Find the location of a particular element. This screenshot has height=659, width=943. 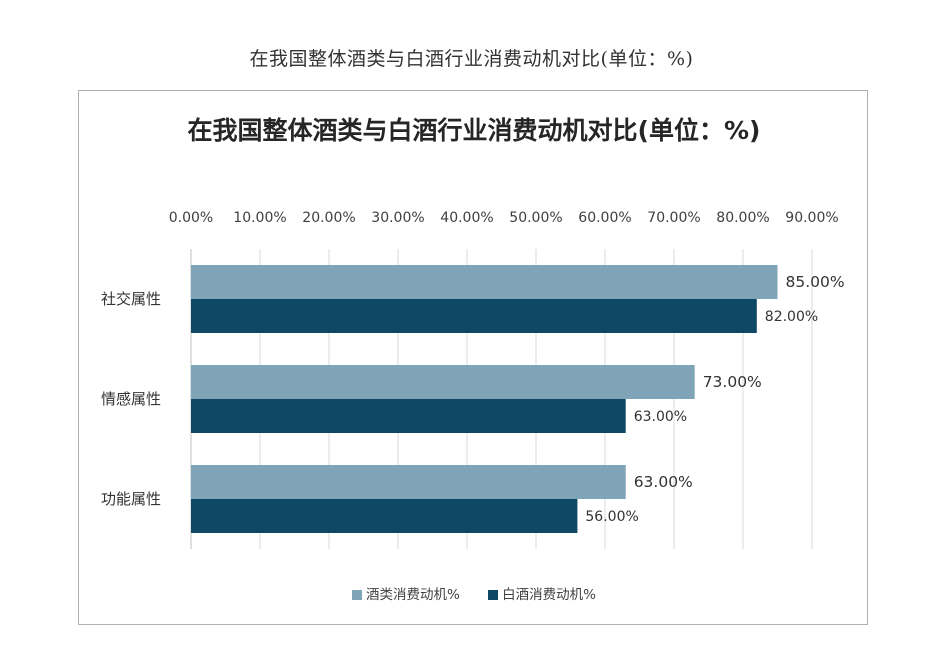

data-label: 73.00% is located at coordinates (732, 382).